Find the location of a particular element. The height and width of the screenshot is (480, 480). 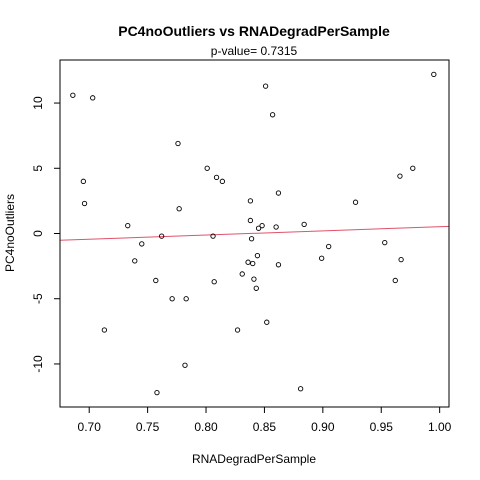

chart-title: PC4noOutliers vs RNADegradPerSample is located at coordinates (254, 31).